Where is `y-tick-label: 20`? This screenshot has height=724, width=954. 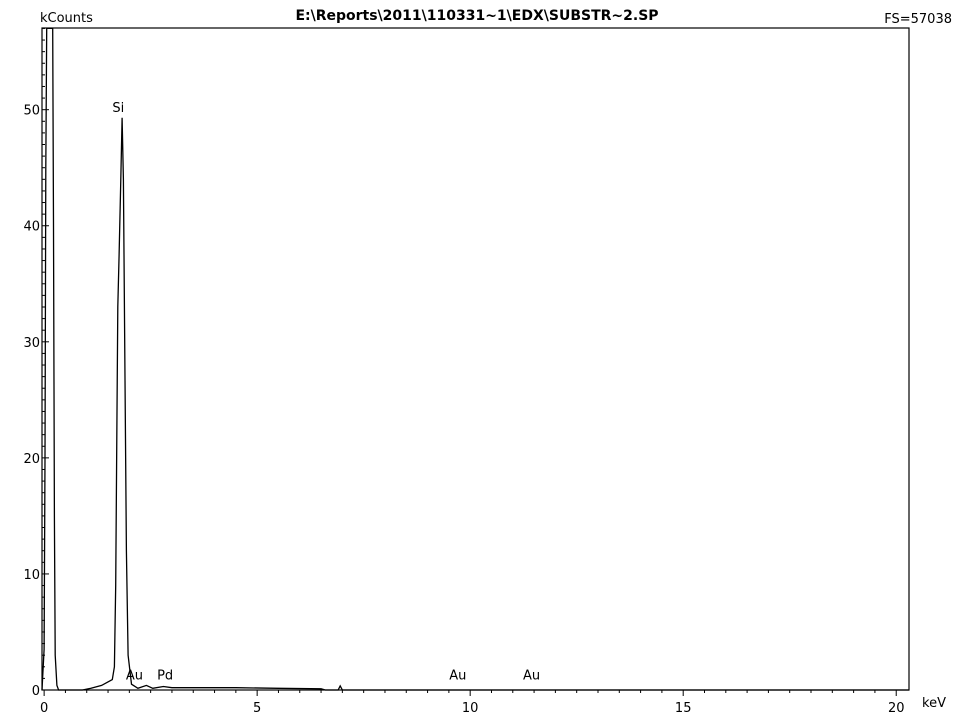 y-tick-label: 20 is located at coordinates (31, 459).